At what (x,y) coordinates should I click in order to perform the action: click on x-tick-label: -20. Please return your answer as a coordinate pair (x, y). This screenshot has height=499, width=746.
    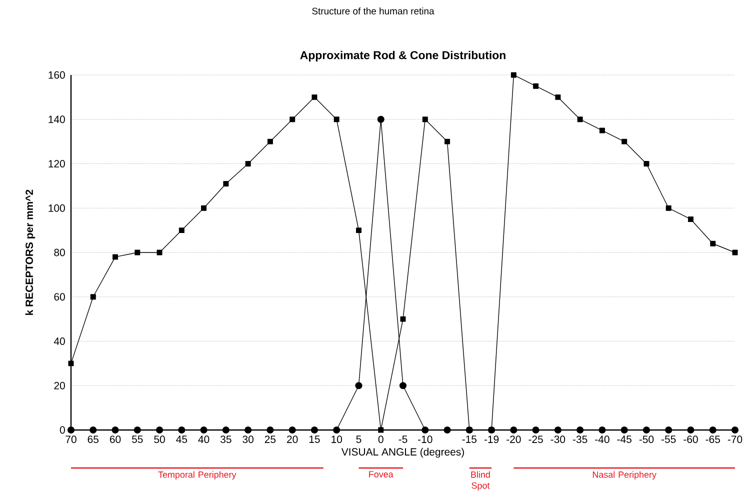
    Looking at the image, I should click on (513, 440).